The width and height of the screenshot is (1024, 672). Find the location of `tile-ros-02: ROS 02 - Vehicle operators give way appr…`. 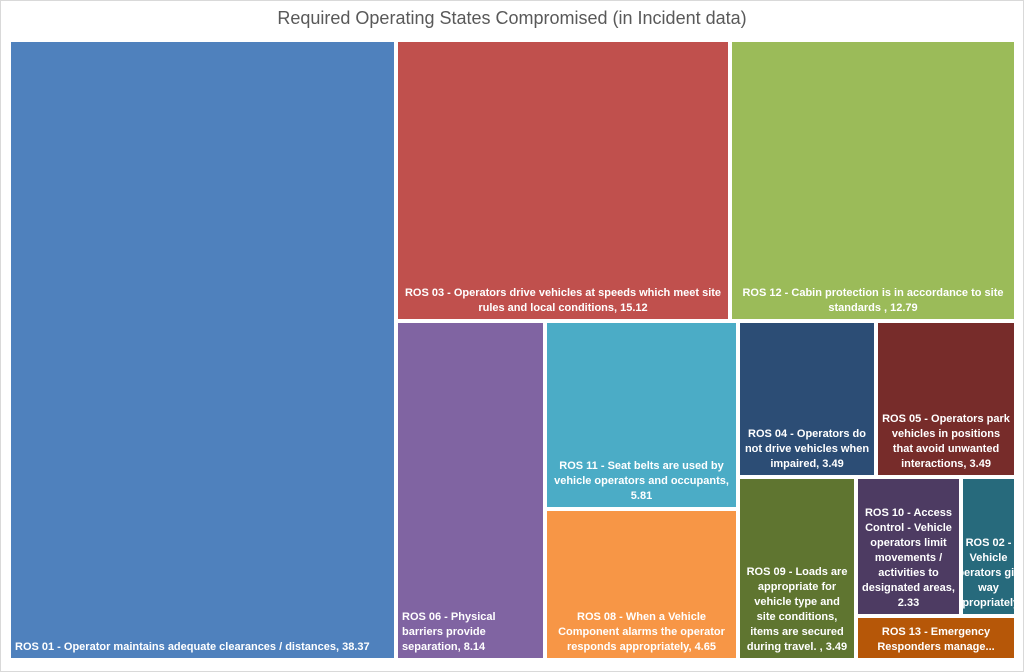

tile-ros-02: ROS 02 - Vehicle operators give way appr… is located at coordinates (988, 546).